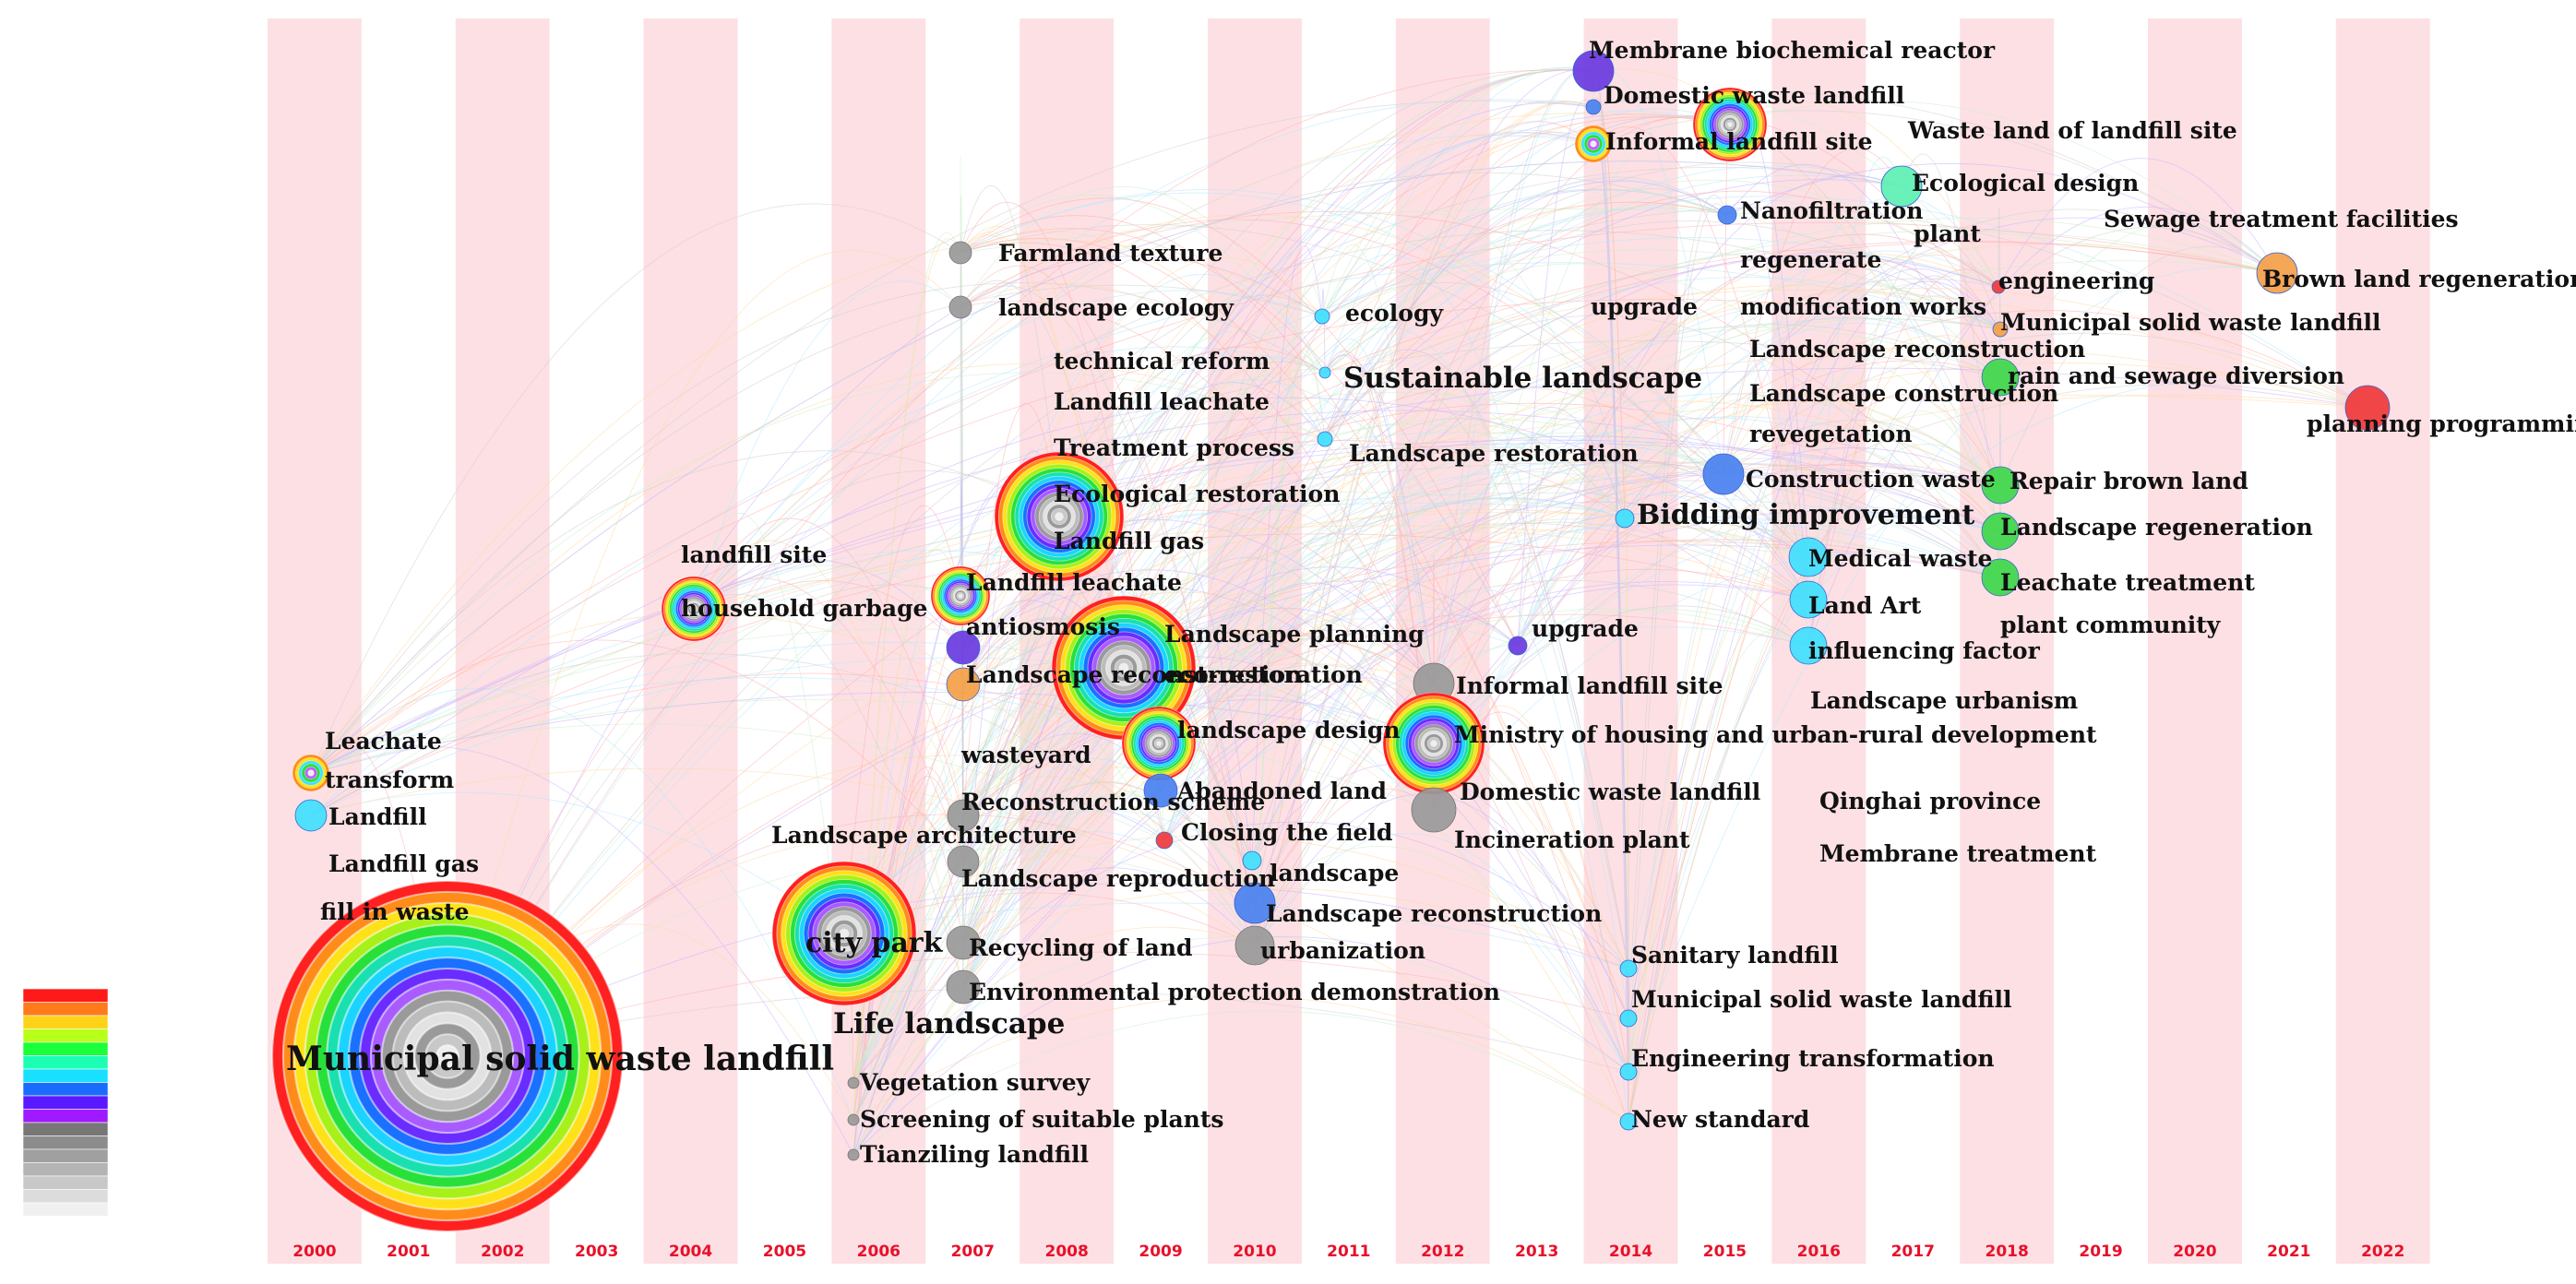  Describe the element at coordinates (975, 1082) in the screenshot. I see `keyword-label: Vegetation survey` at that location.